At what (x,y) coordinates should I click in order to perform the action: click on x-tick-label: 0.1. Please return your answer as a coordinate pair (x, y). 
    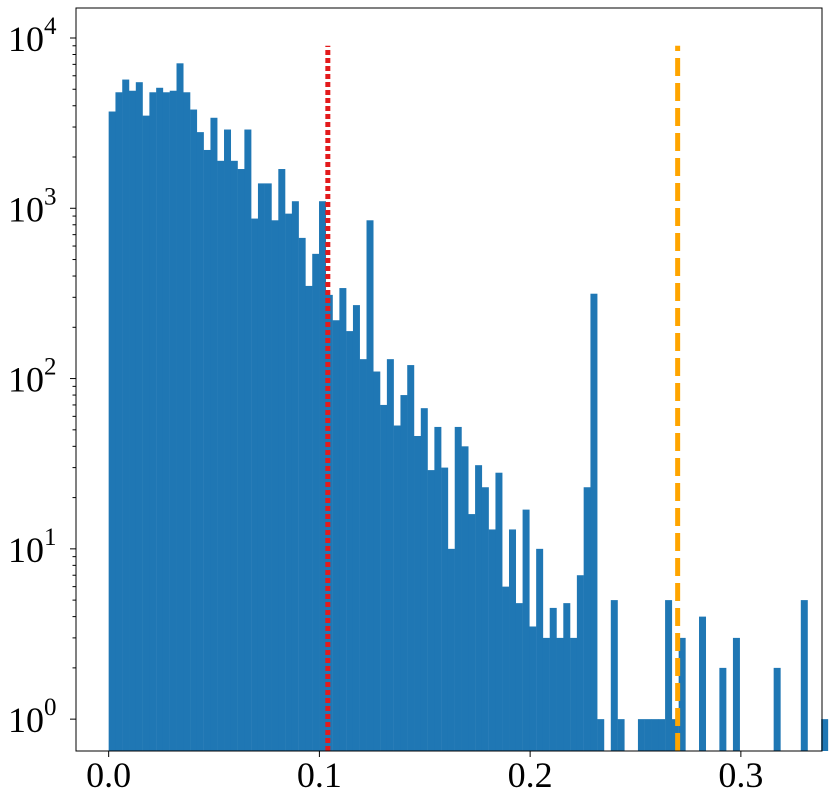
    Looking at the image, I should click on (319, 775).